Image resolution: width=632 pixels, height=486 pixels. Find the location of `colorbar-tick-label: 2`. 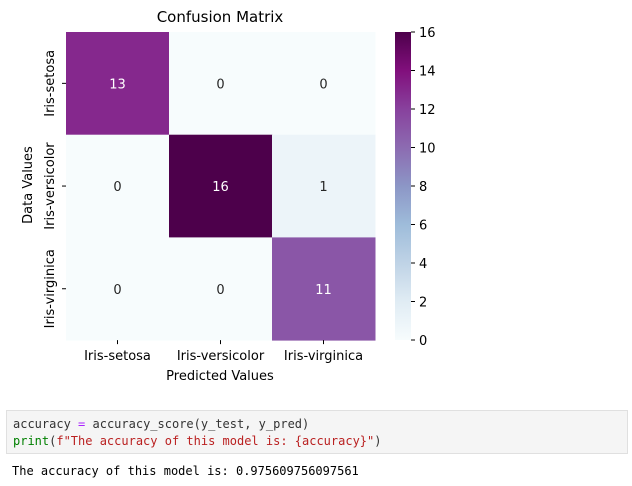

colorbar-tick-label: 2 is located at coordinates (423, 303).